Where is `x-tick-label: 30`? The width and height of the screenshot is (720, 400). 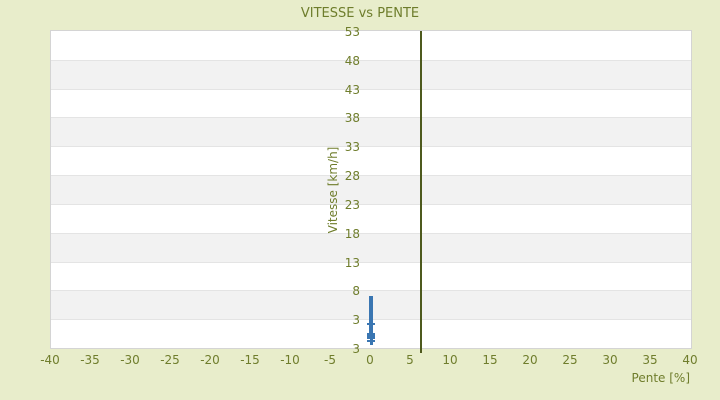 x-tick-label: 30 is located at coordinates (610, 360).